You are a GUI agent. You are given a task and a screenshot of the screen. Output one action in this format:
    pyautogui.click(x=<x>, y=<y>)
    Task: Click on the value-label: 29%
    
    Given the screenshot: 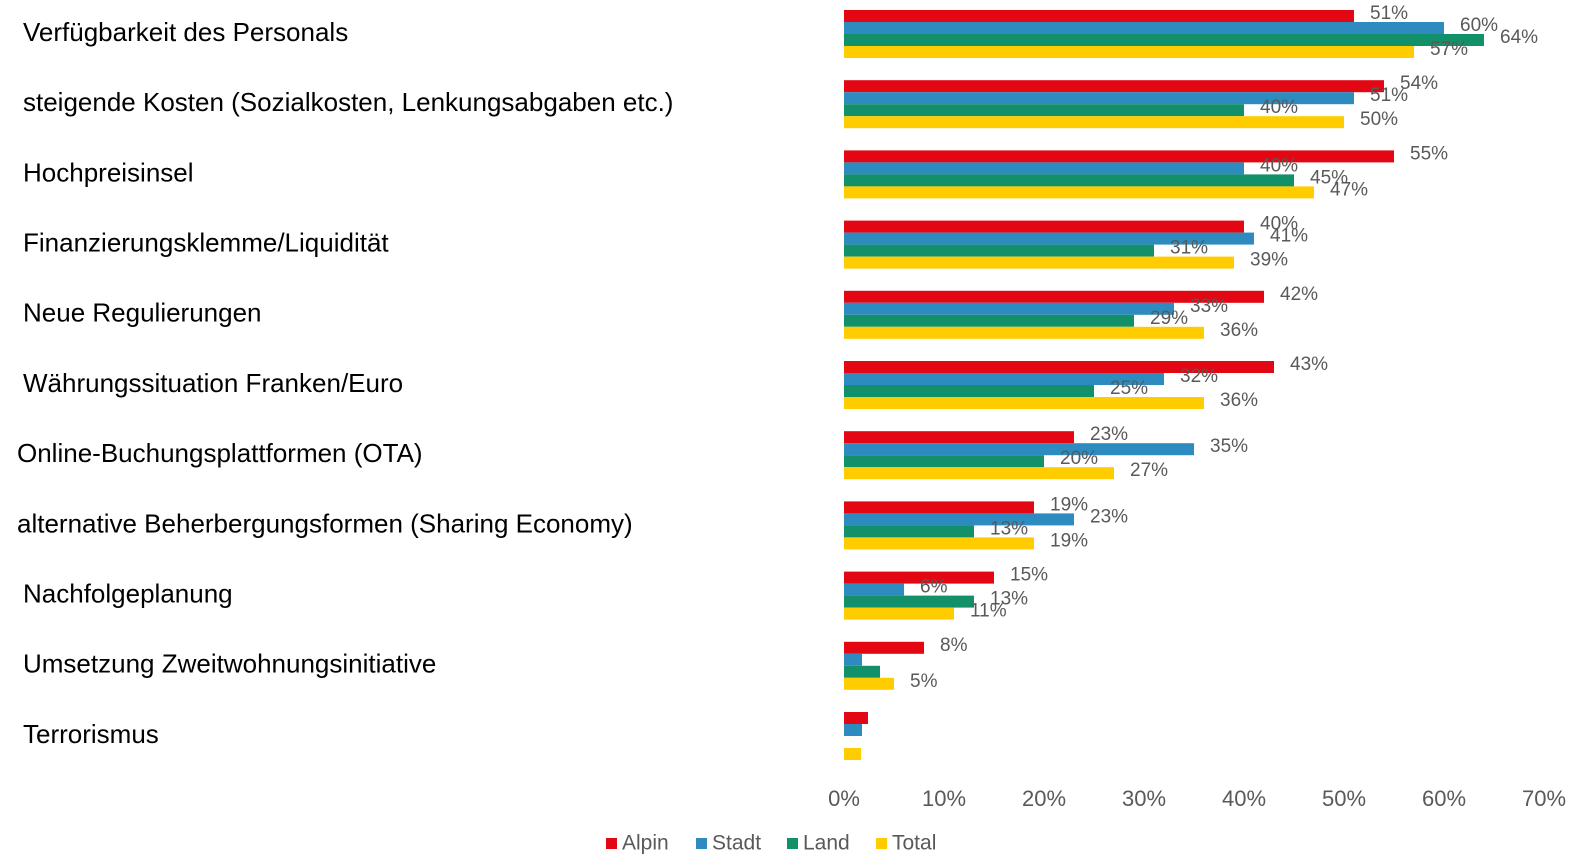 What is the action you would take?
    pyautogui.click(x=1169, y=318)
    